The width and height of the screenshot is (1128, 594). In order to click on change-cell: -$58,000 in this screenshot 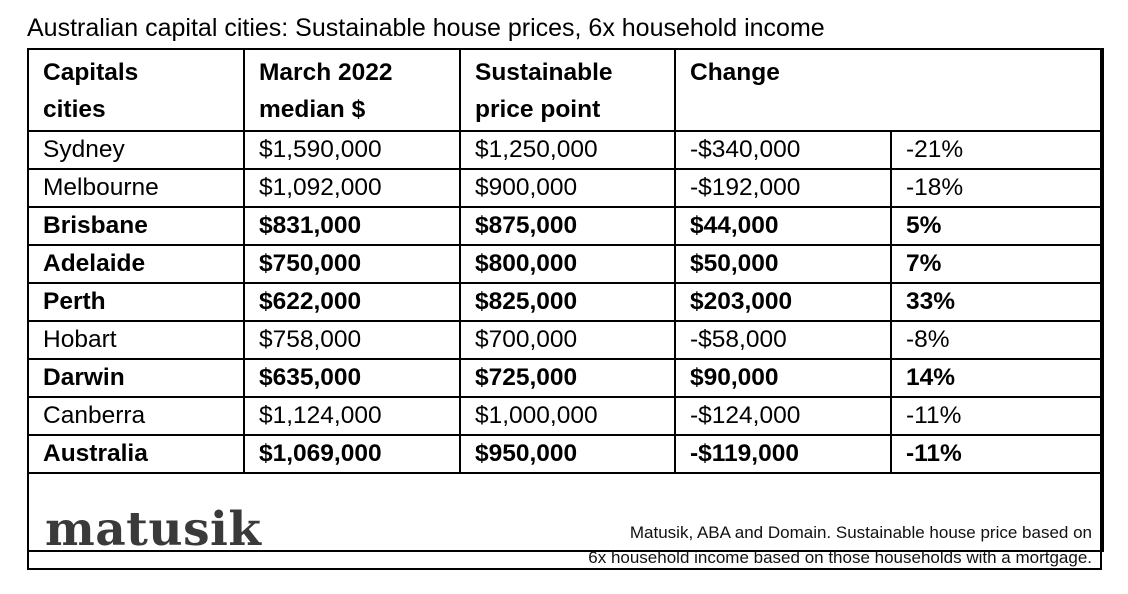, I will do `click(783, 340)`.